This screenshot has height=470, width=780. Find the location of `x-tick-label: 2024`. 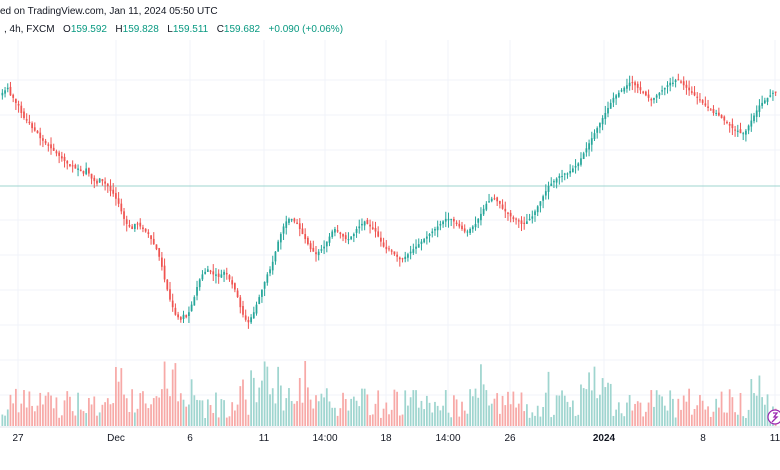

x-tick-label: 2024 is located at coordinates (604, 438).